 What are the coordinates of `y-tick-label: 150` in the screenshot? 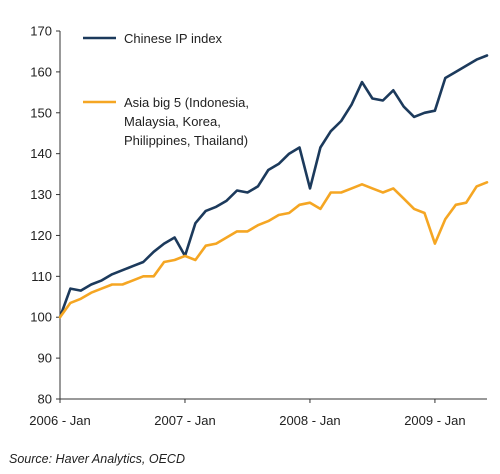 It's located at (41, 112).